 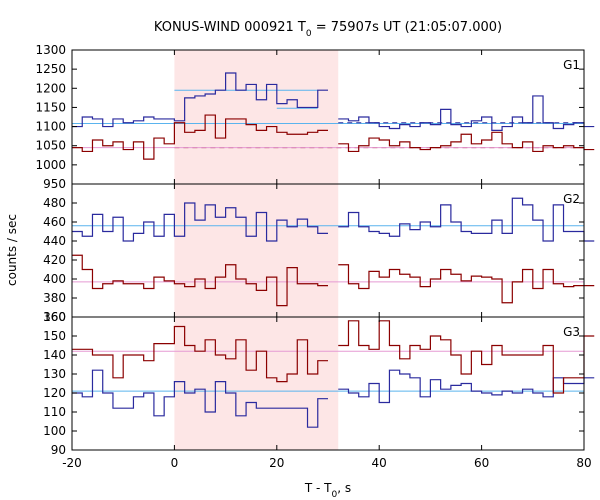 What do you see at coordinates (54, 298) in the screenshot?
I see `y-tick-label: 380` at bounding box center [54, 298].